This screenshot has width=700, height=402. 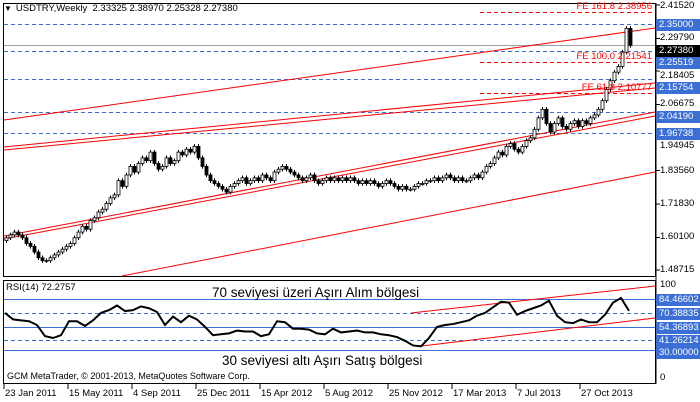 What do you see at coordinates (678, 24) in the screenshot?
I see `price-level-label: 2.35000` at bounding box center [678, 24].